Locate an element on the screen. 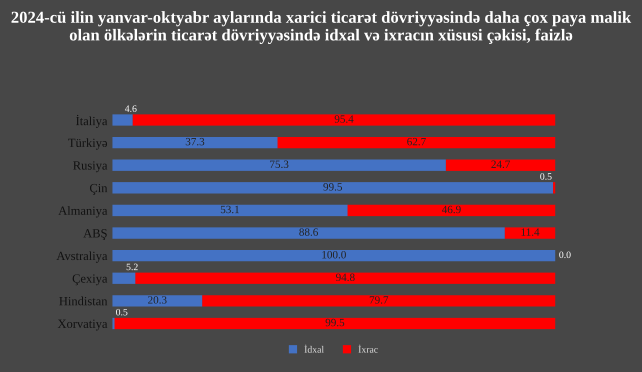 The width and height of the screenshot is (642, 372). data-label: 53.1 is located at coordinates (230, 210).